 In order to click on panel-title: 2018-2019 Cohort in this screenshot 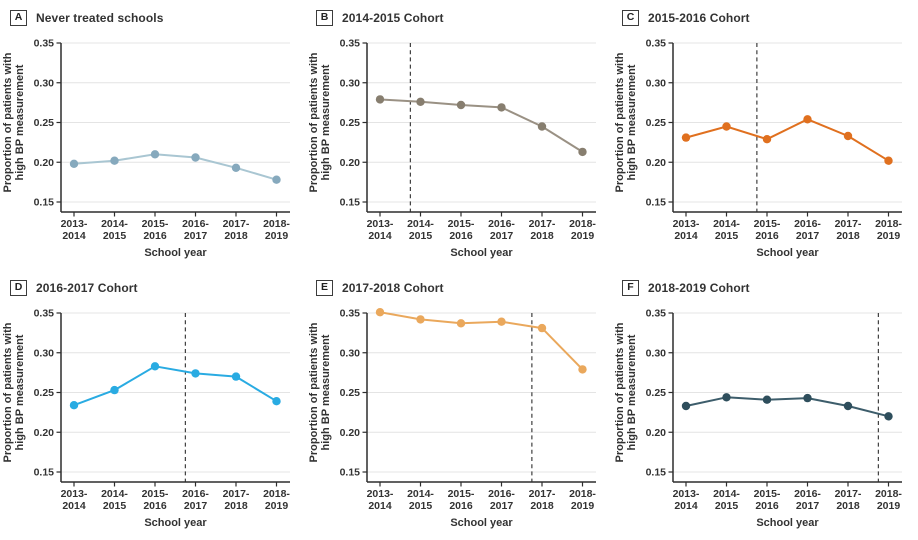, I will do `click(699, 287)`.